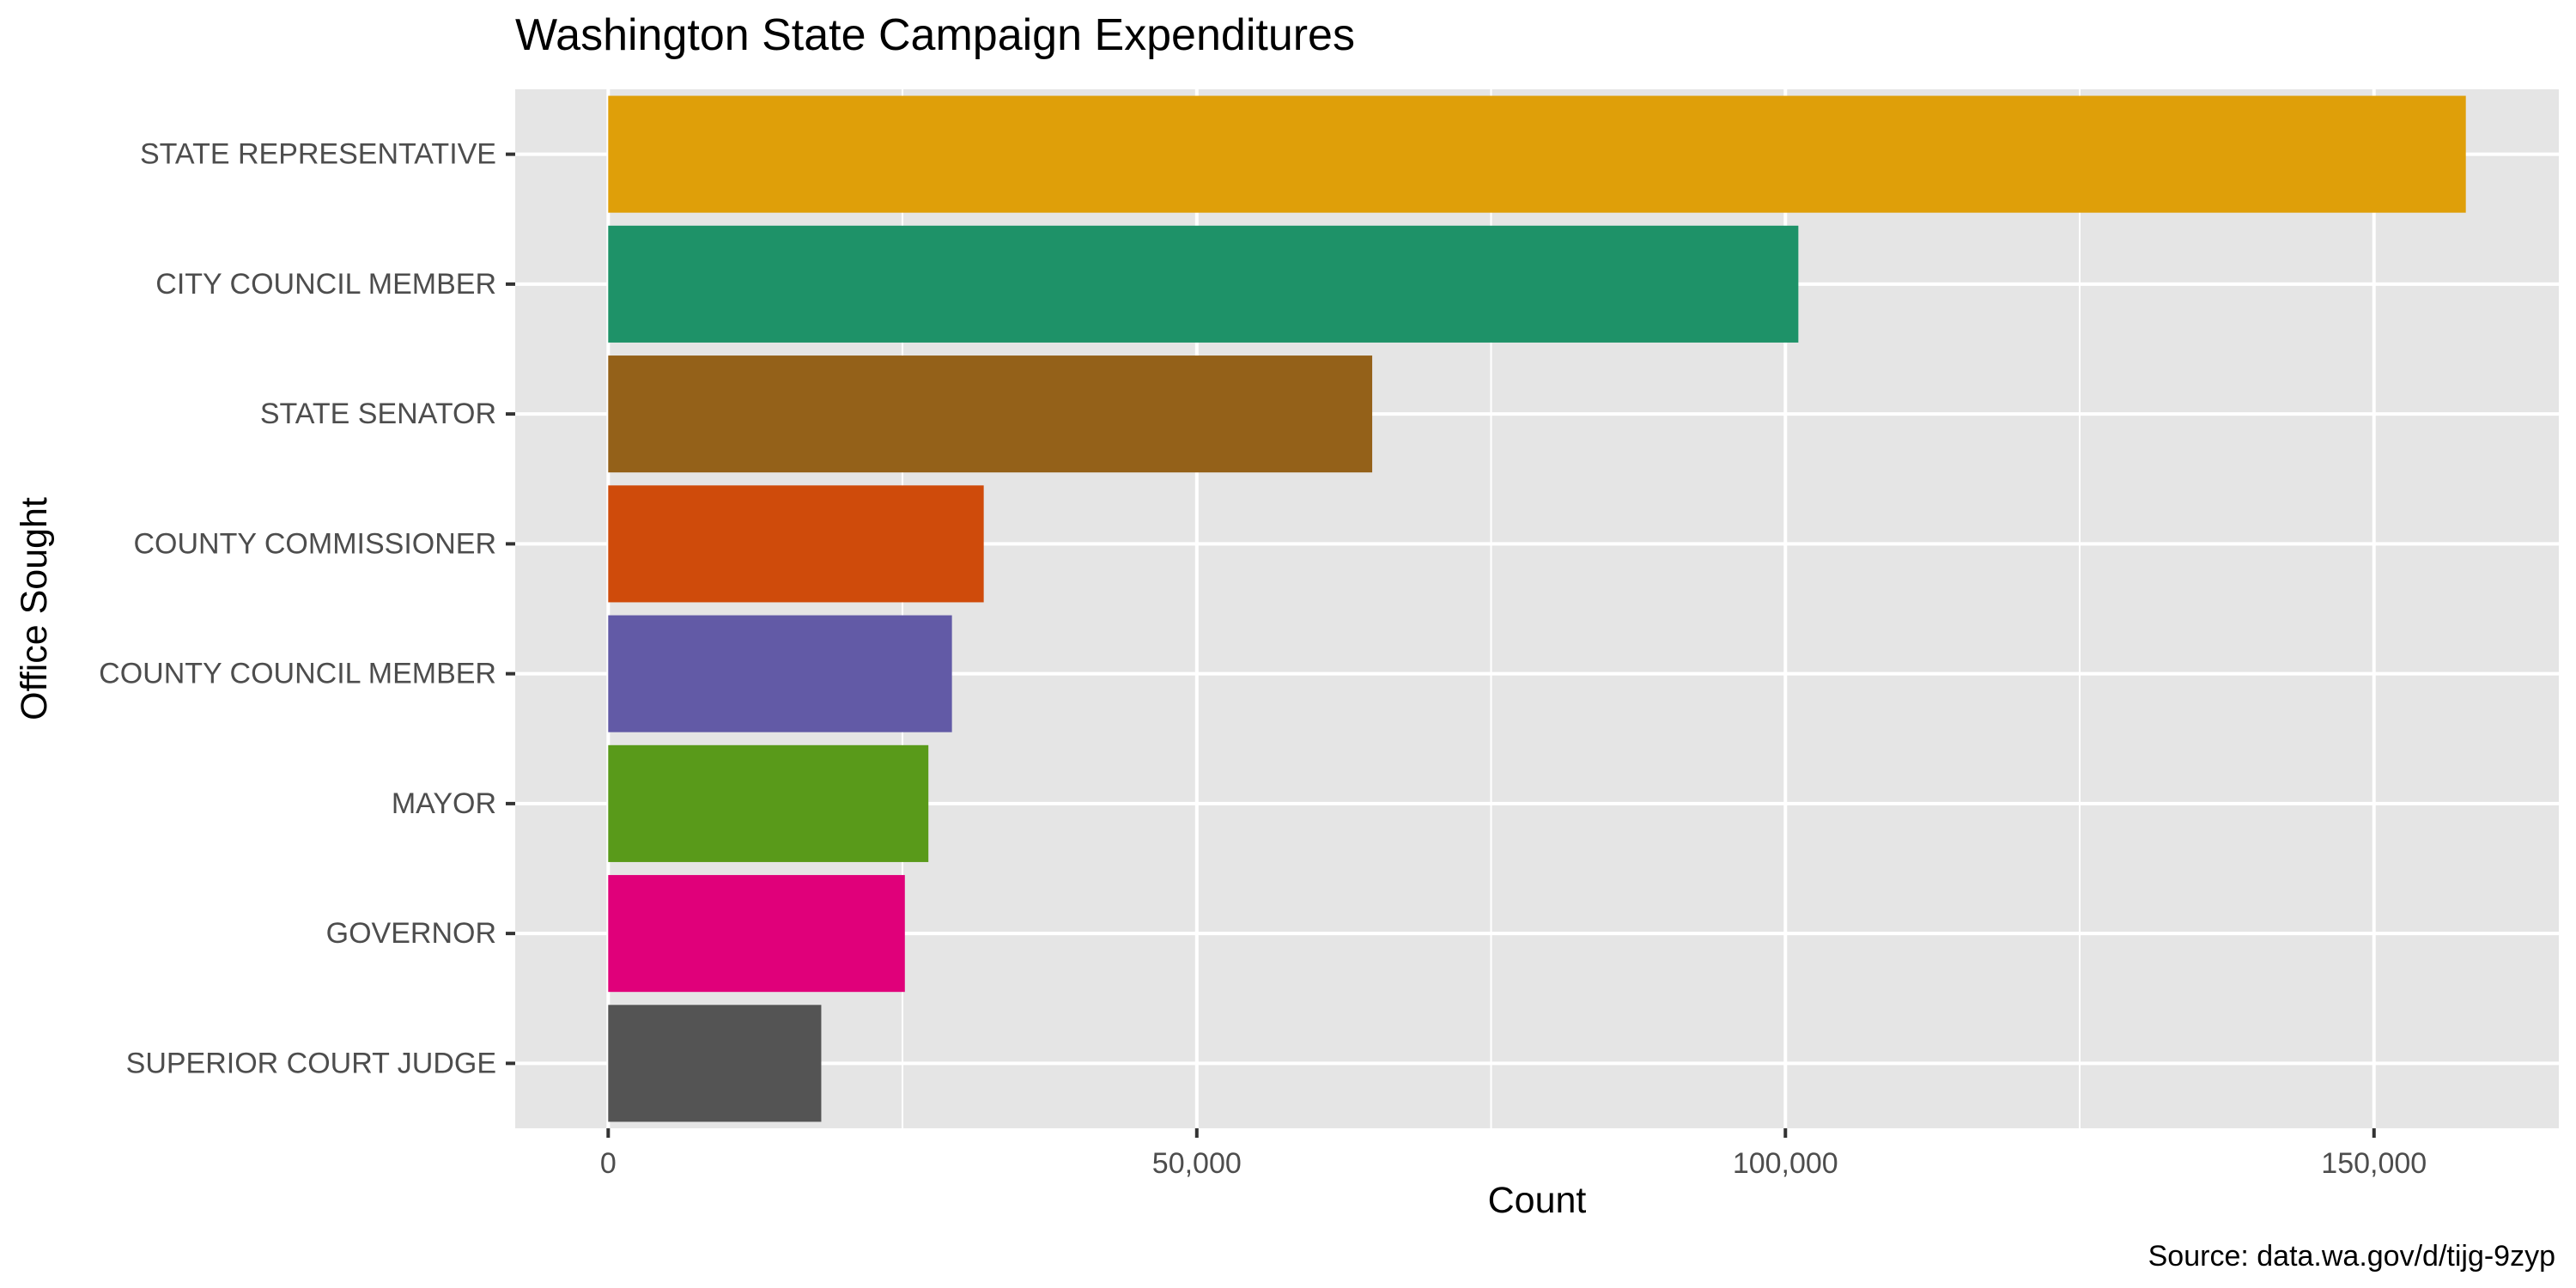 Image resolution: width=2576 pixels, height=1288 pixels. Describe the element at coordinates (935, 35) in the screenshot. I see `chart-title: Washington State Campaign Expenditures` at that location.